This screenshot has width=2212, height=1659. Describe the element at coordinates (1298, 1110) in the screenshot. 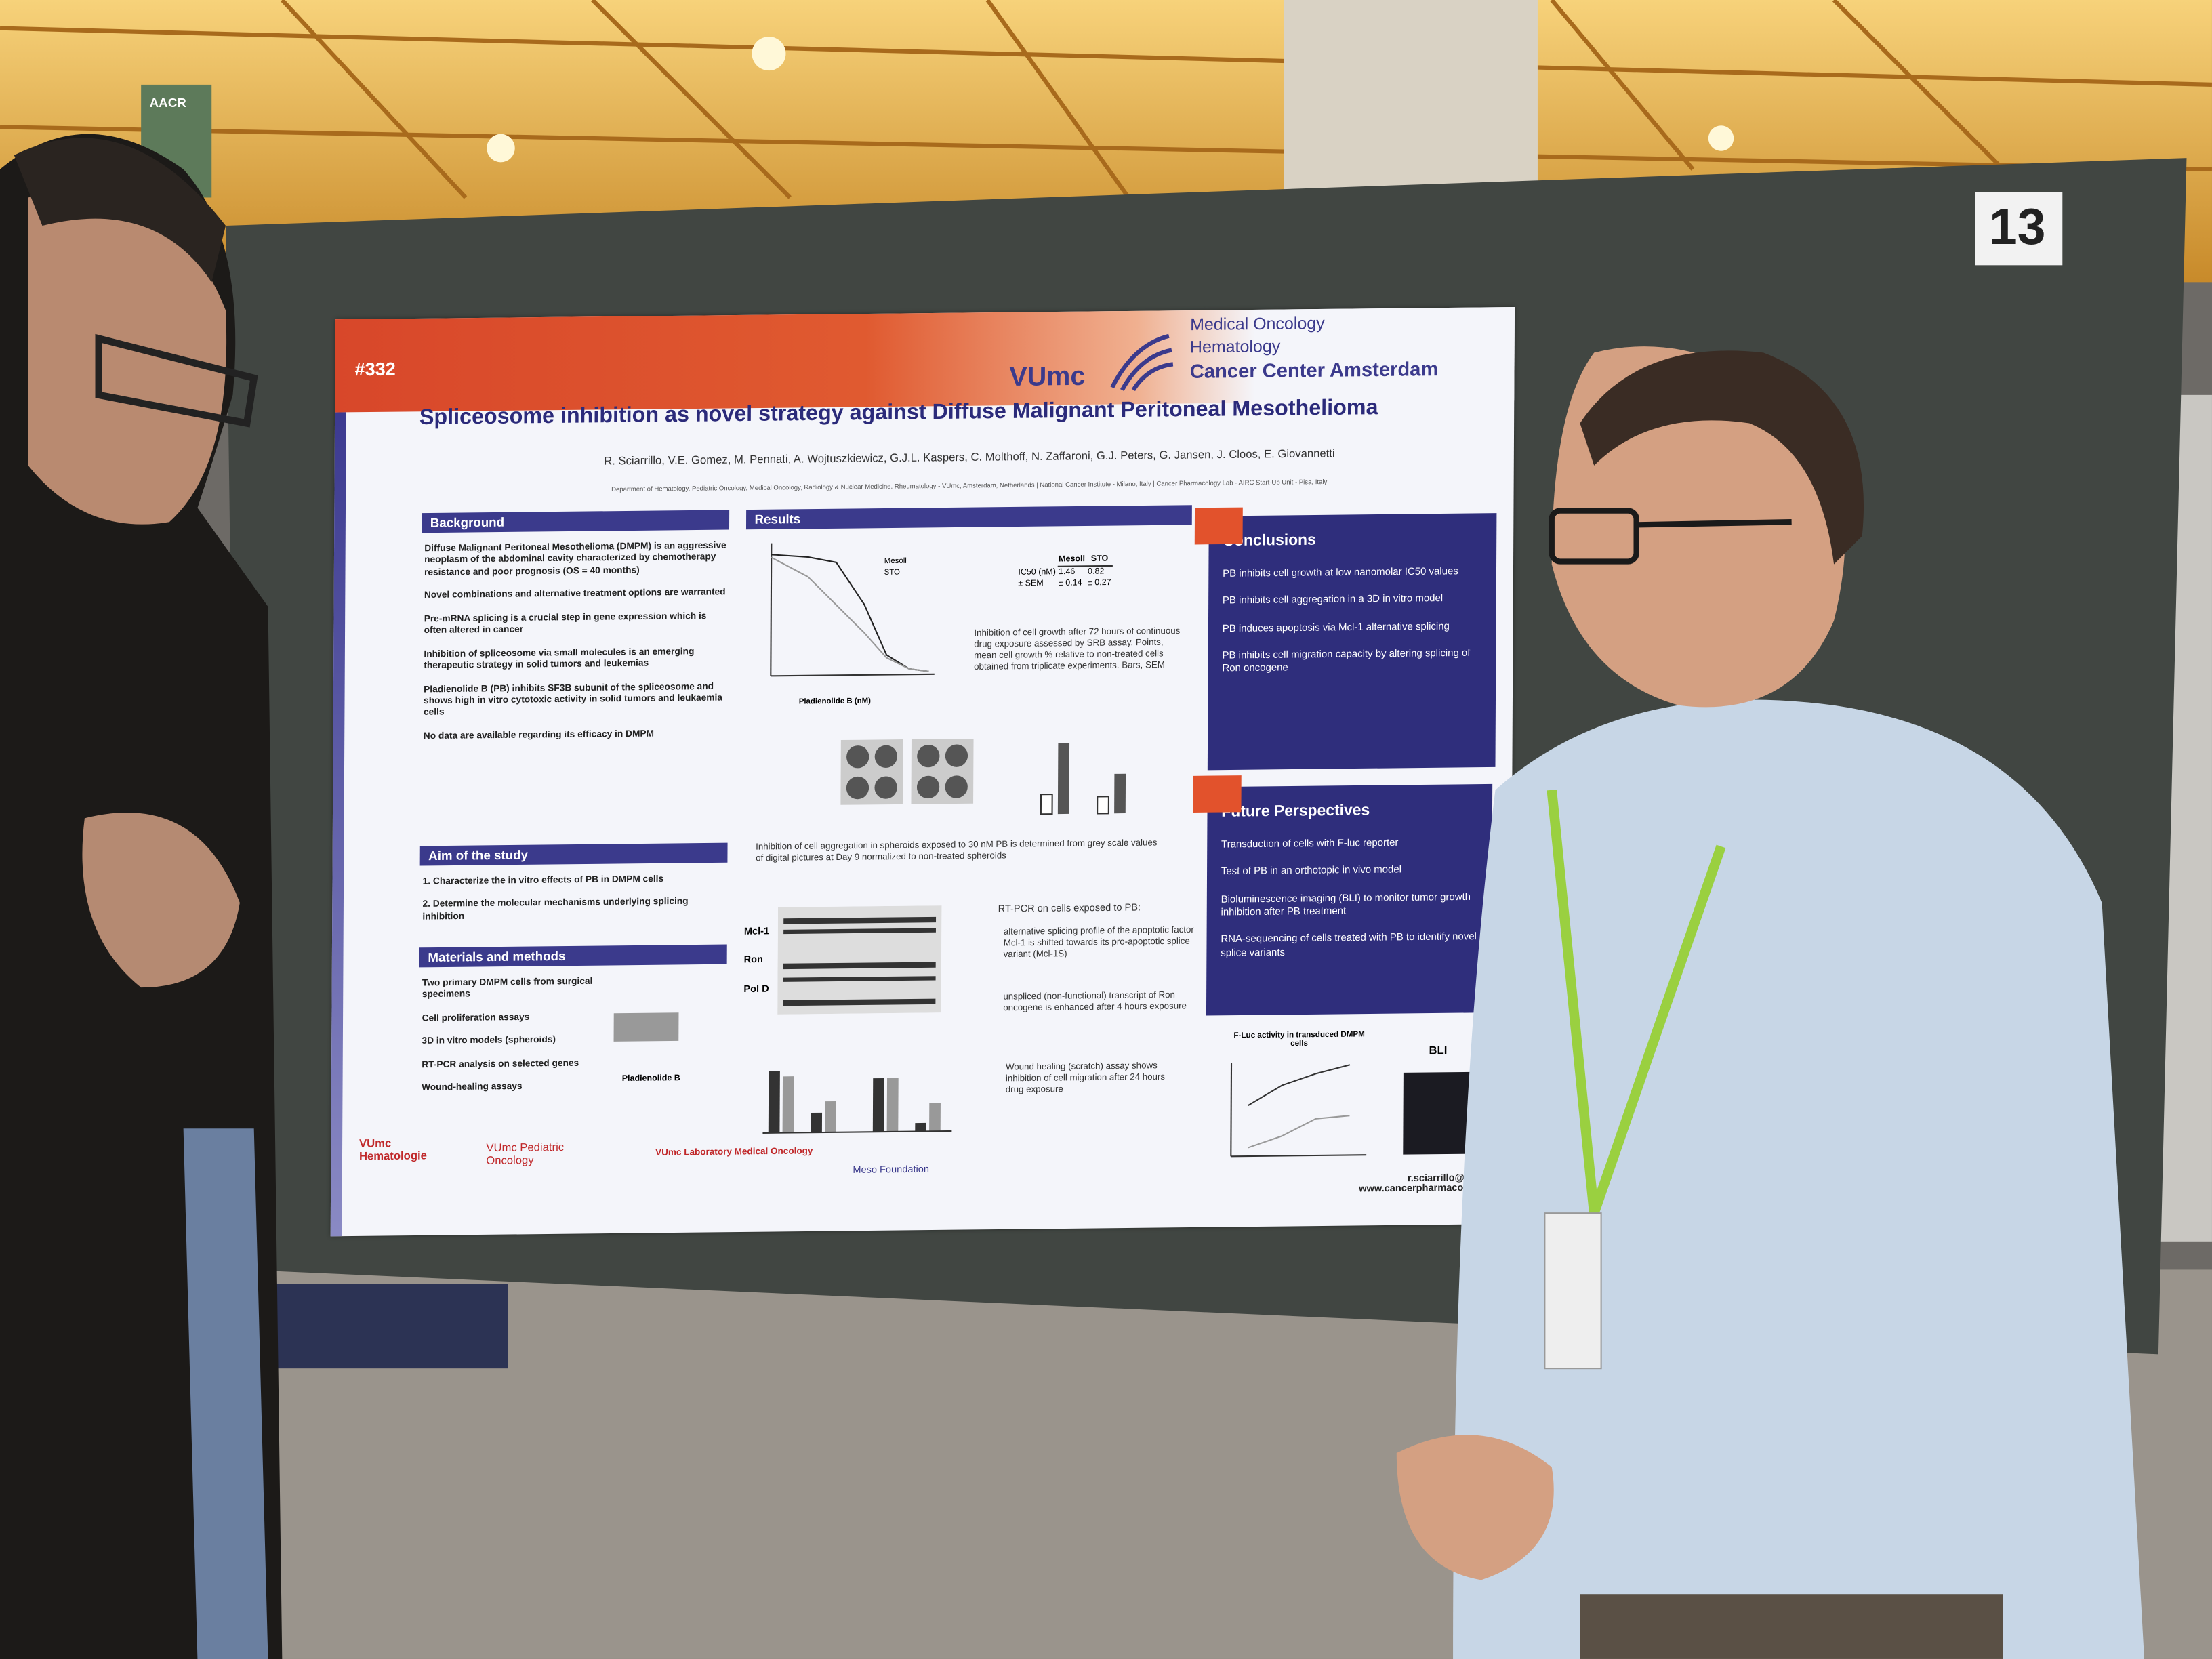

I see `fluc-chart` at that location.